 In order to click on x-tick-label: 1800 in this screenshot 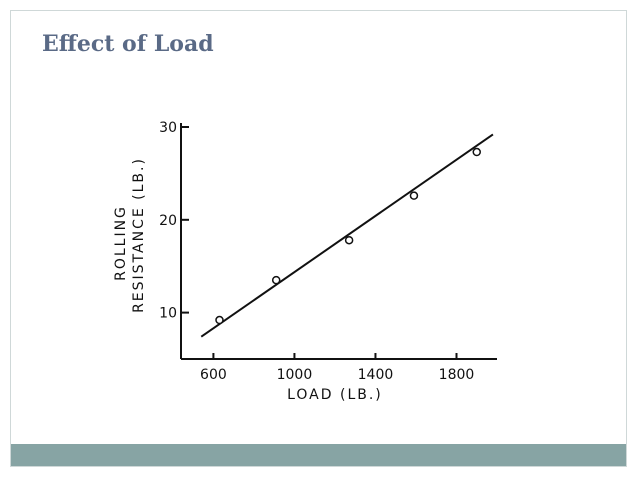, I will do `click(457, 375)`.